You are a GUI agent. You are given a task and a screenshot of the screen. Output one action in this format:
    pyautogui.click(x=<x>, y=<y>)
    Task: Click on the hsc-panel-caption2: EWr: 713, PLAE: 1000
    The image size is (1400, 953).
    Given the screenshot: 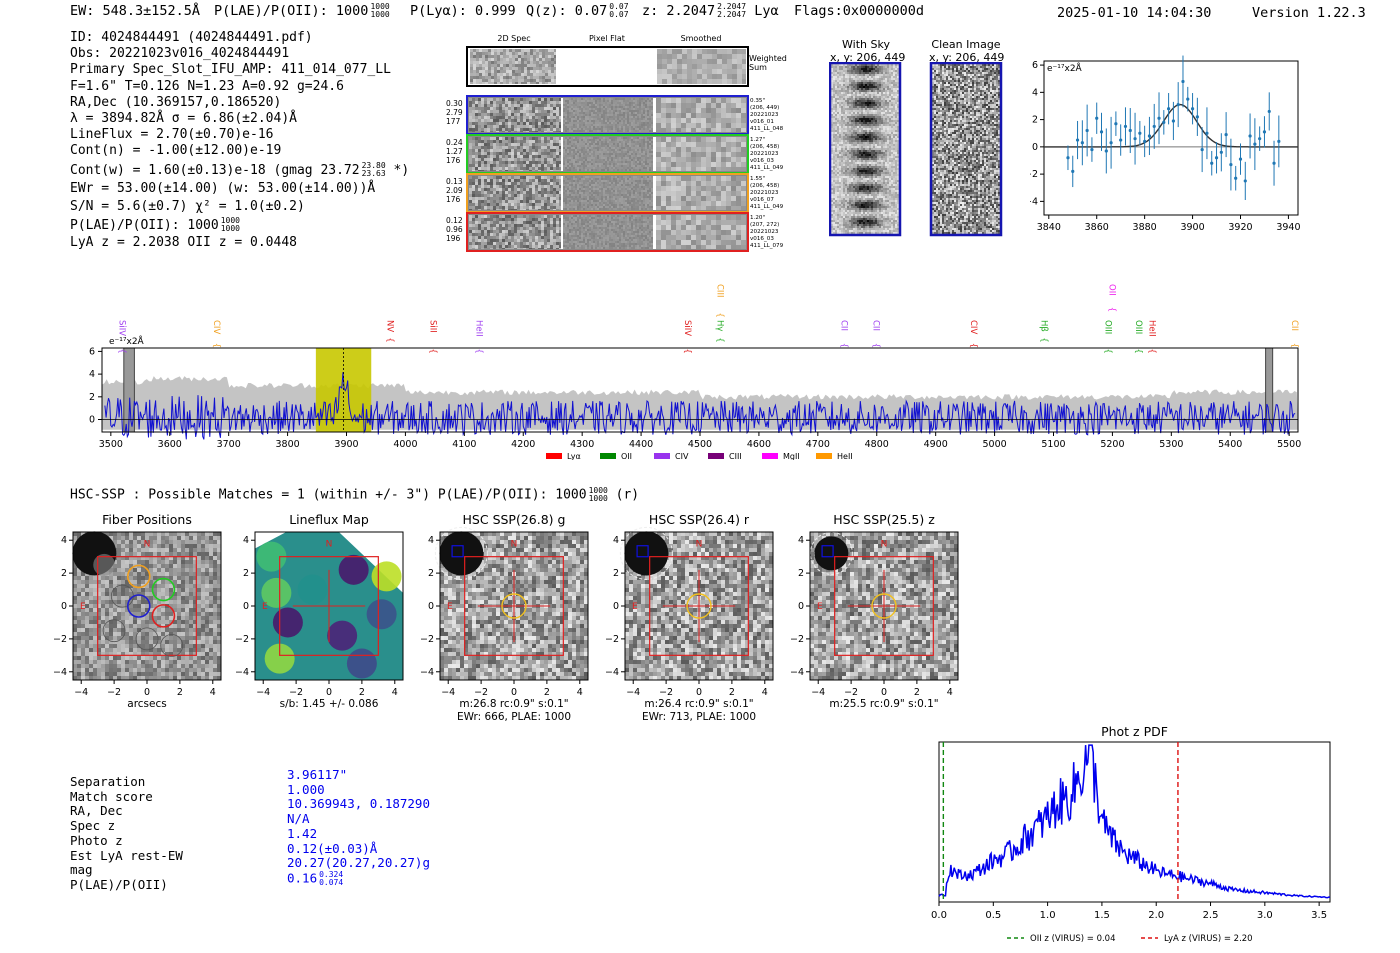 What is the action you would take?
    pyautogui.click(x=699, y=717)
    